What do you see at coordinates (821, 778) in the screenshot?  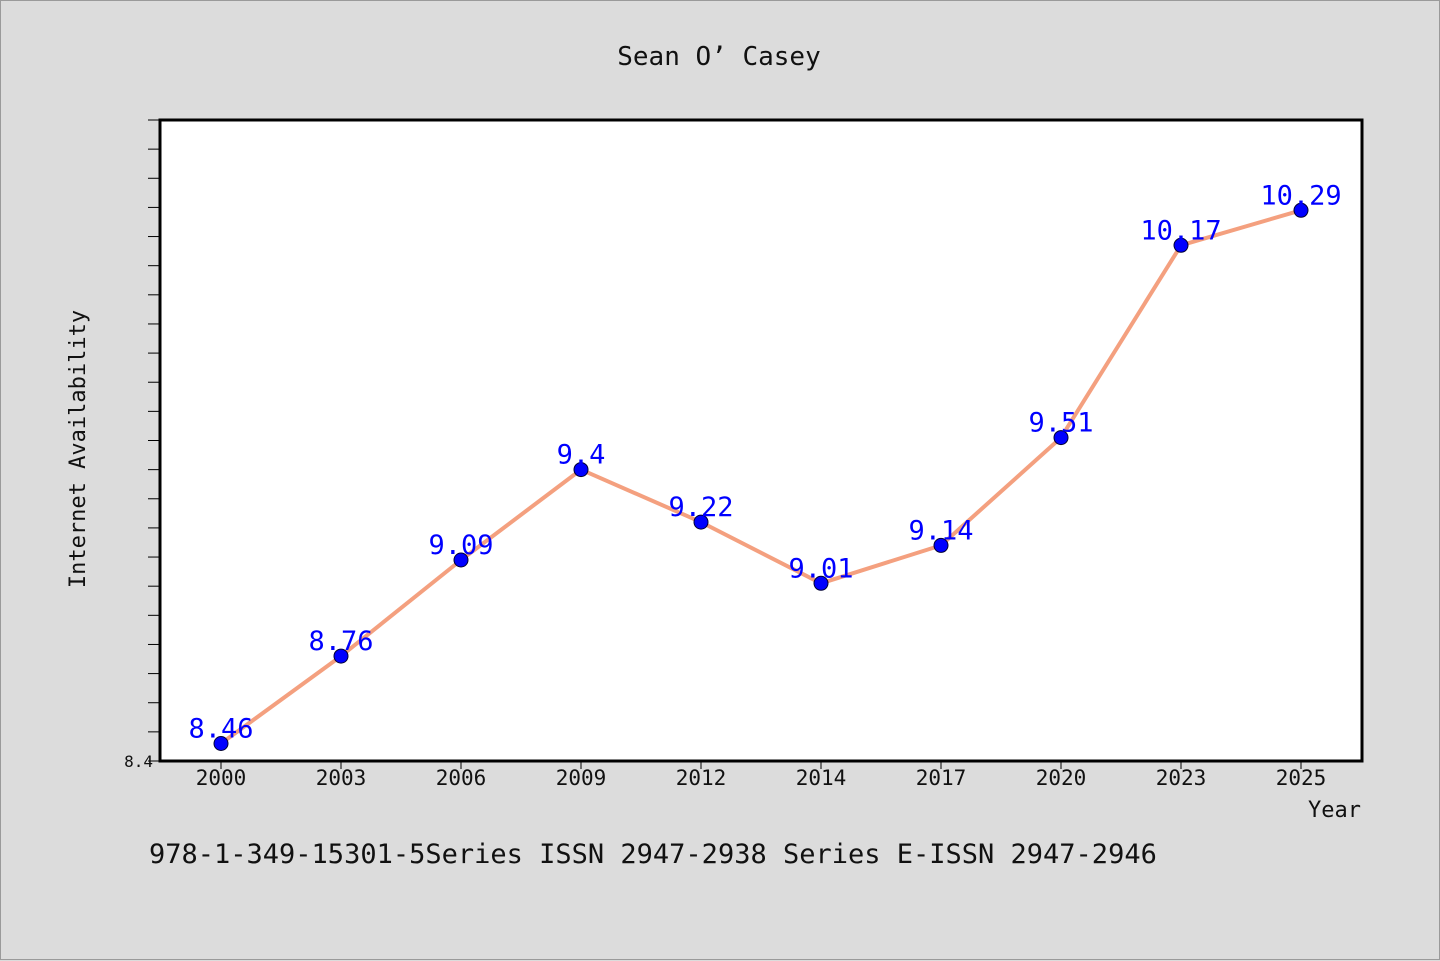 I see `x-tick-label: 2014` at bounding box center [821, 778].